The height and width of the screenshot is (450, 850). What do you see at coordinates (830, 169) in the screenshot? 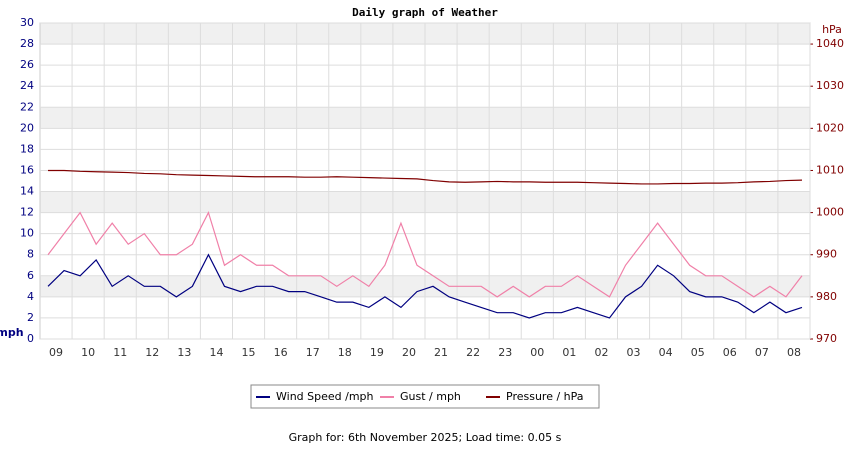
I see `y2-tick-label: 1010` at bounding box center [830, 169].